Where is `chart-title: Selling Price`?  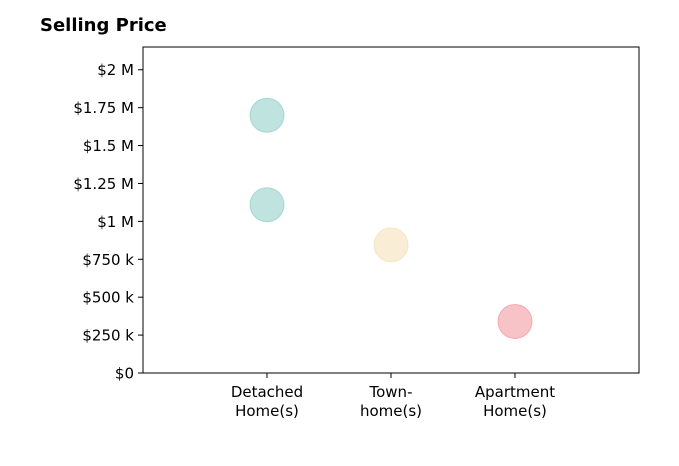 chart-title: Selling Price is located at coordinates (103, 25).